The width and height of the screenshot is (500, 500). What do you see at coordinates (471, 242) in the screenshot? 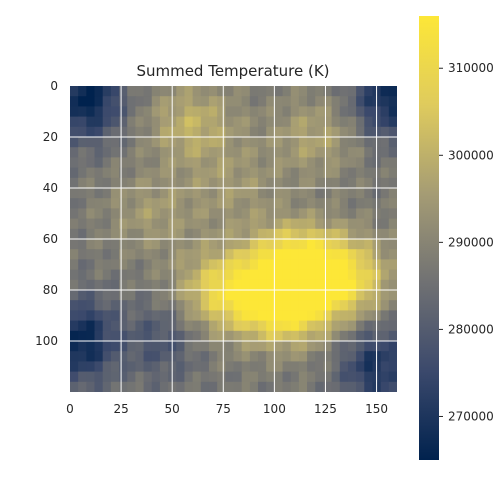
I see `colorbar-tick-label: 290000` at bounding box center [471, 242].